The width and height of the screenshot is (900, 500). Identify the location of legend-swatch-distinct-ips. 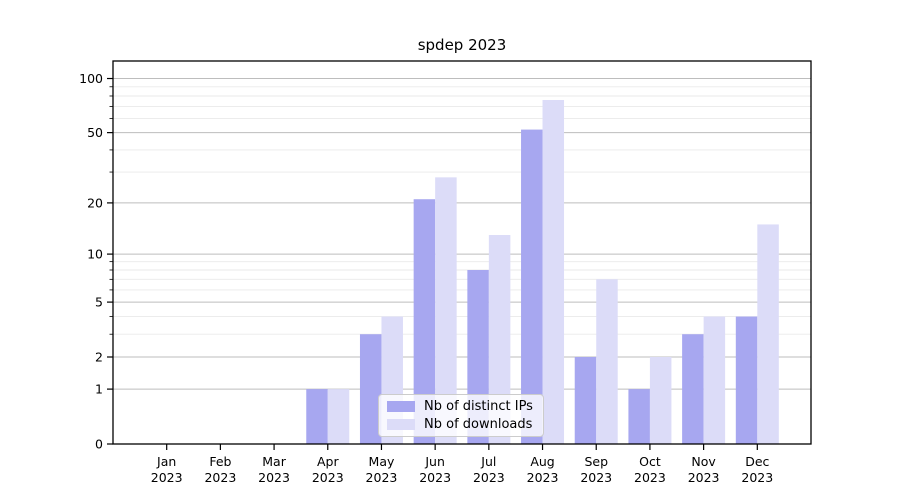
(401, 407).